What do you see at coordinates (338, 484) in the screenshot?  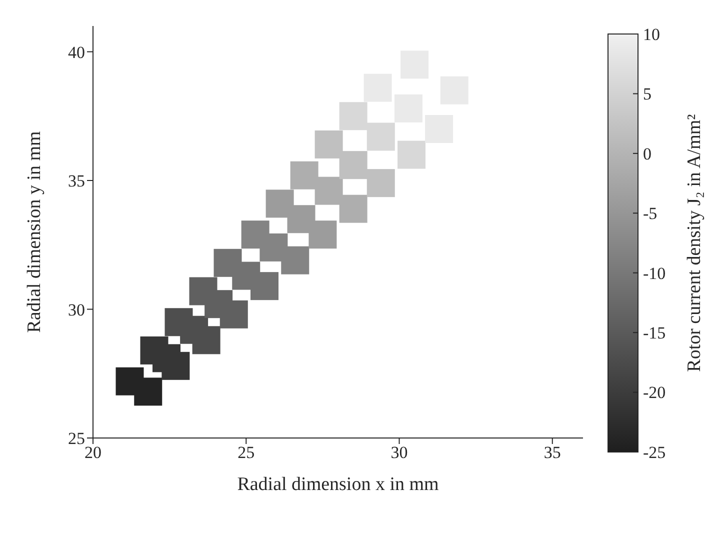 I see `x-axis-title: Radial dimension x in mm` at bounding box center [338, 484].